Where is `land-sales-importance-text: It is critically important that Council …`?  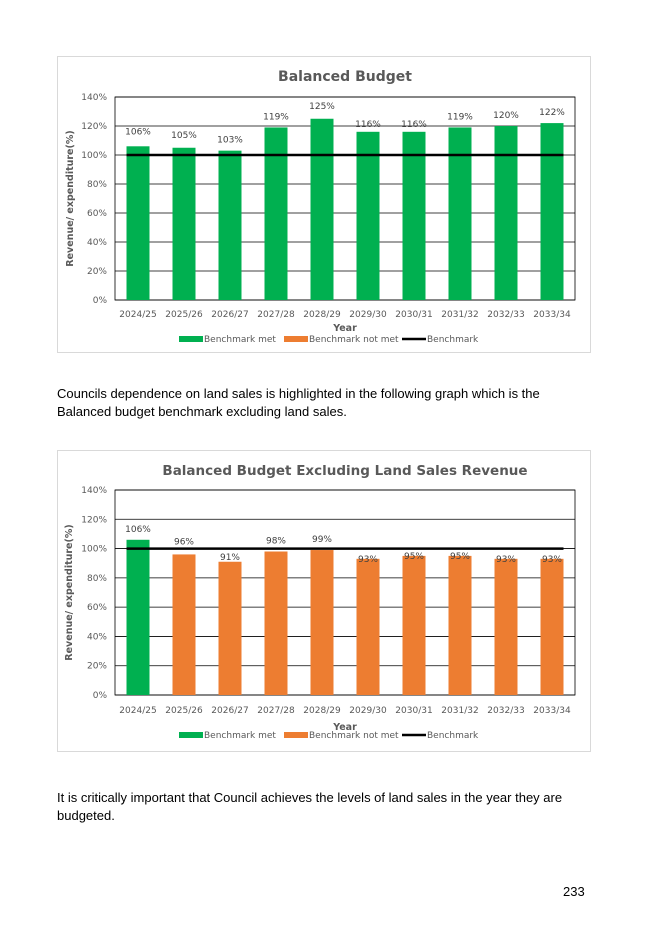
land-sales-importance-text: It is critically important that Council … is located at coordinates (310, 806).